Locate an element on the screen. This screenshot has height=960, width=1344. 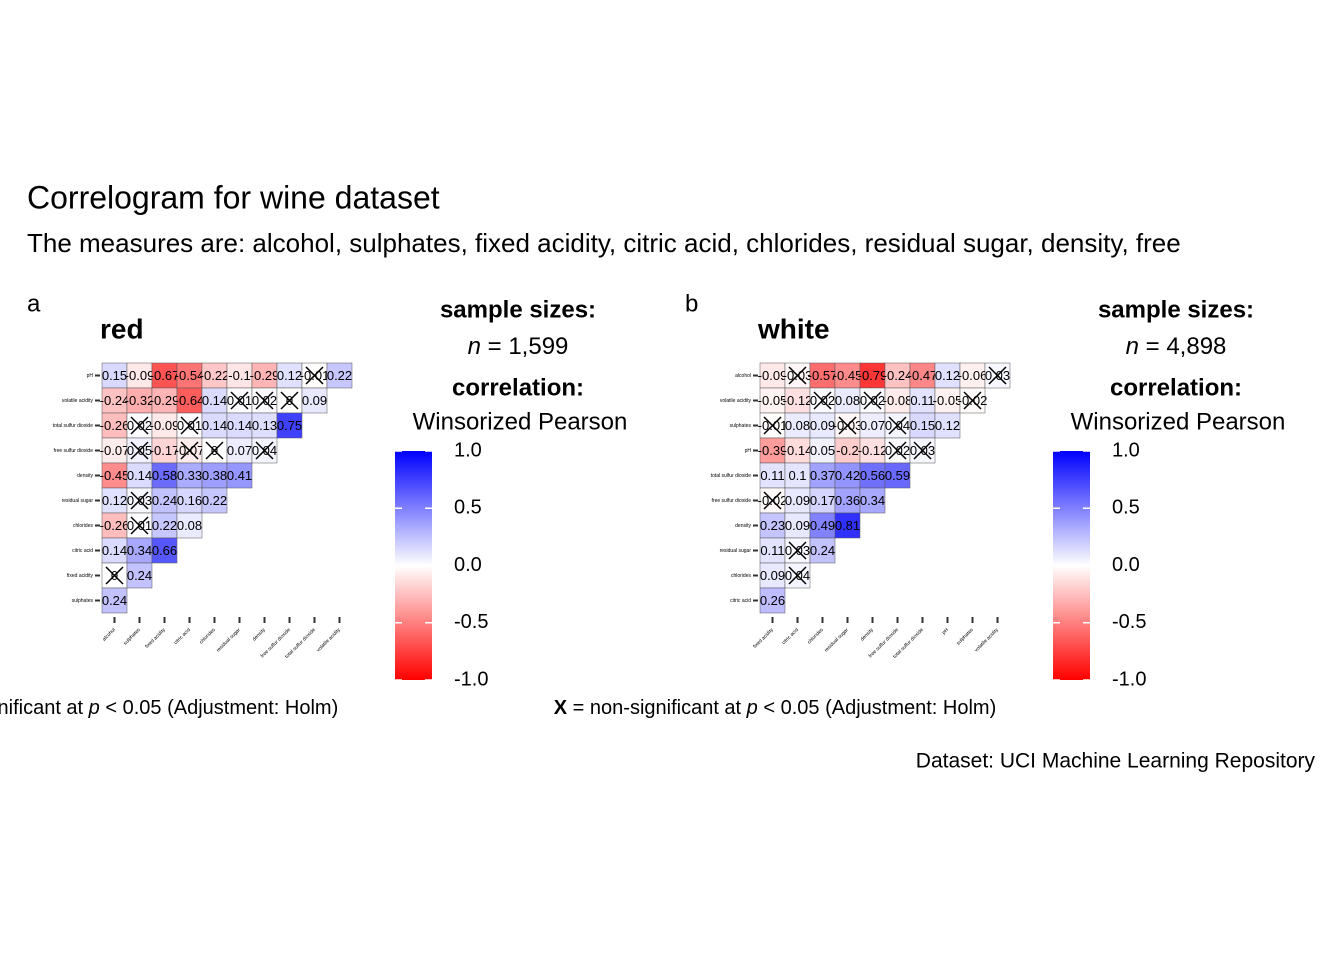
y-tick-label: volatile acidity is located at coordinates (78, 401).